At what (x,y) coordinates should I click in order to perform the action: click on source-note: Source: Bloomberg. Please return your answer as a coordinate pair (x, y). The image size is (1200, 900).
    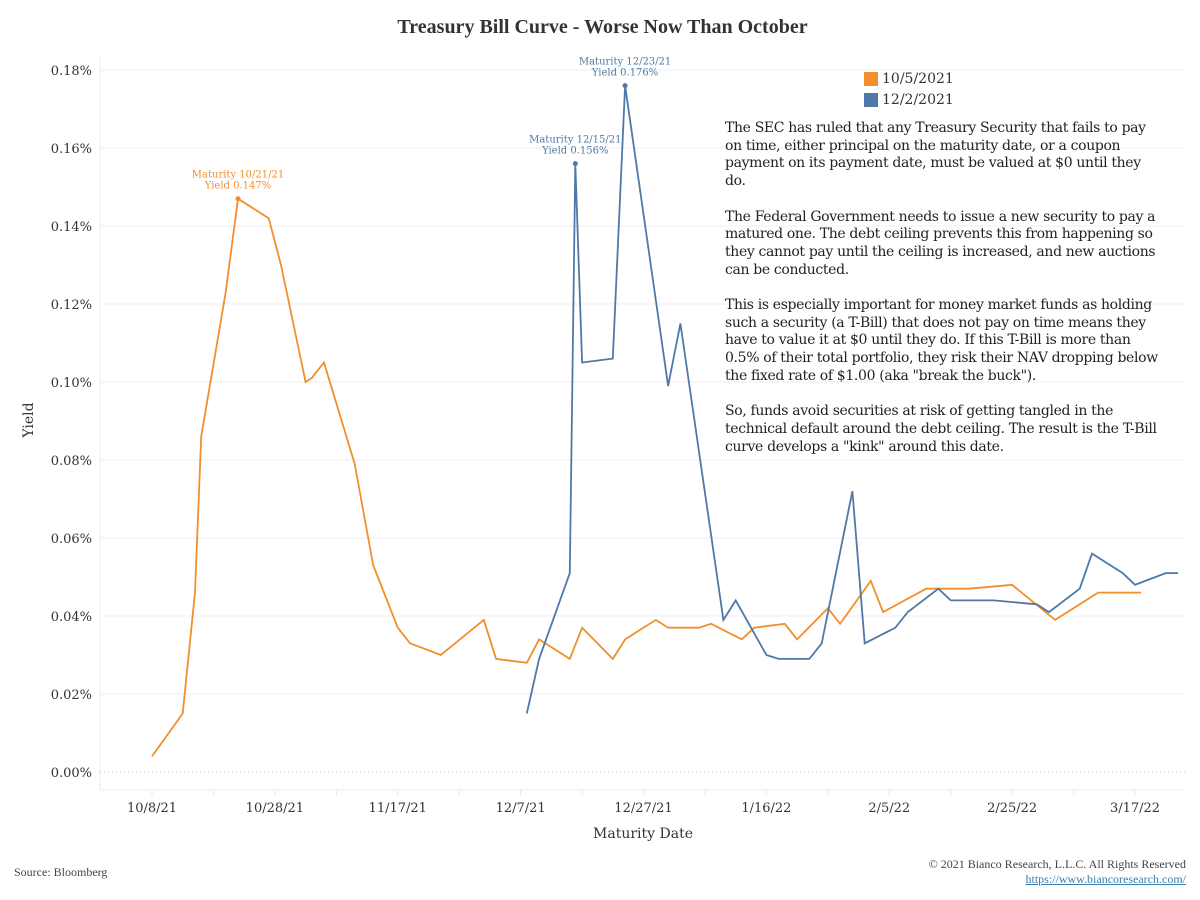
    Looking at the image, I should click on (61, 872).